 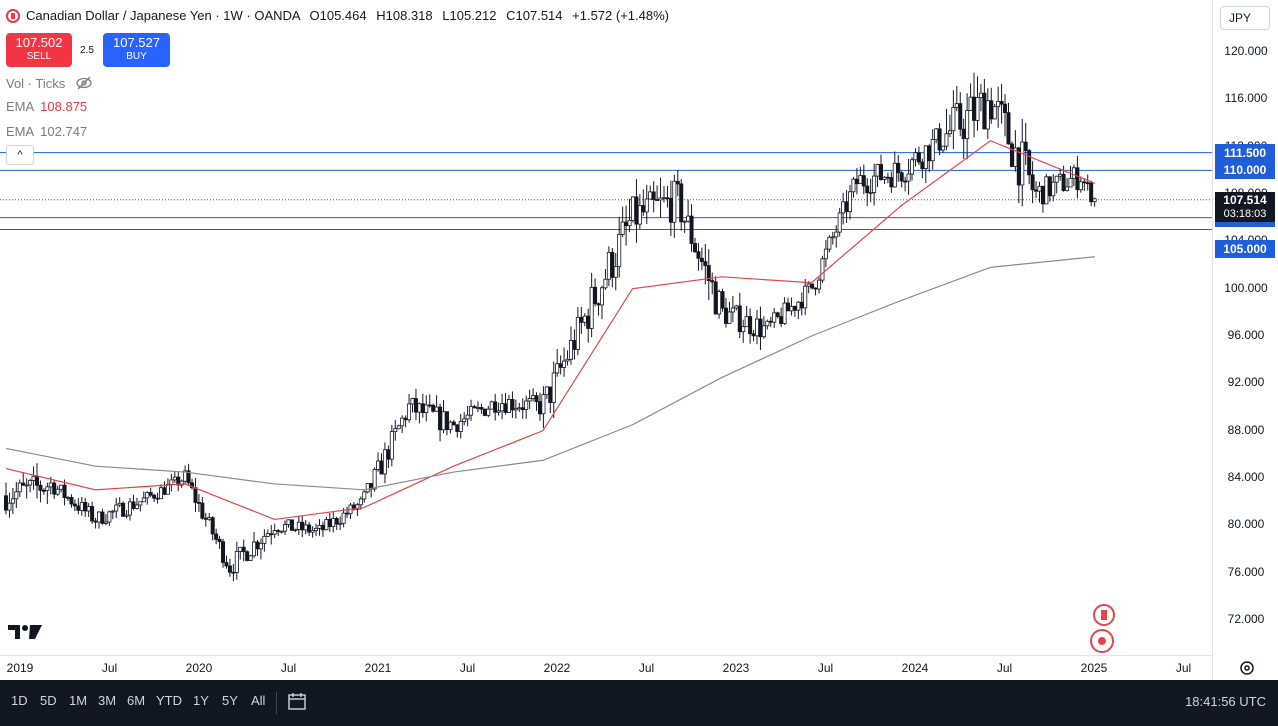 What do you see at coordinates (1104, 615) in the screenshot?
I see `canada-flag-icon` at bounding box center [1104, 615].